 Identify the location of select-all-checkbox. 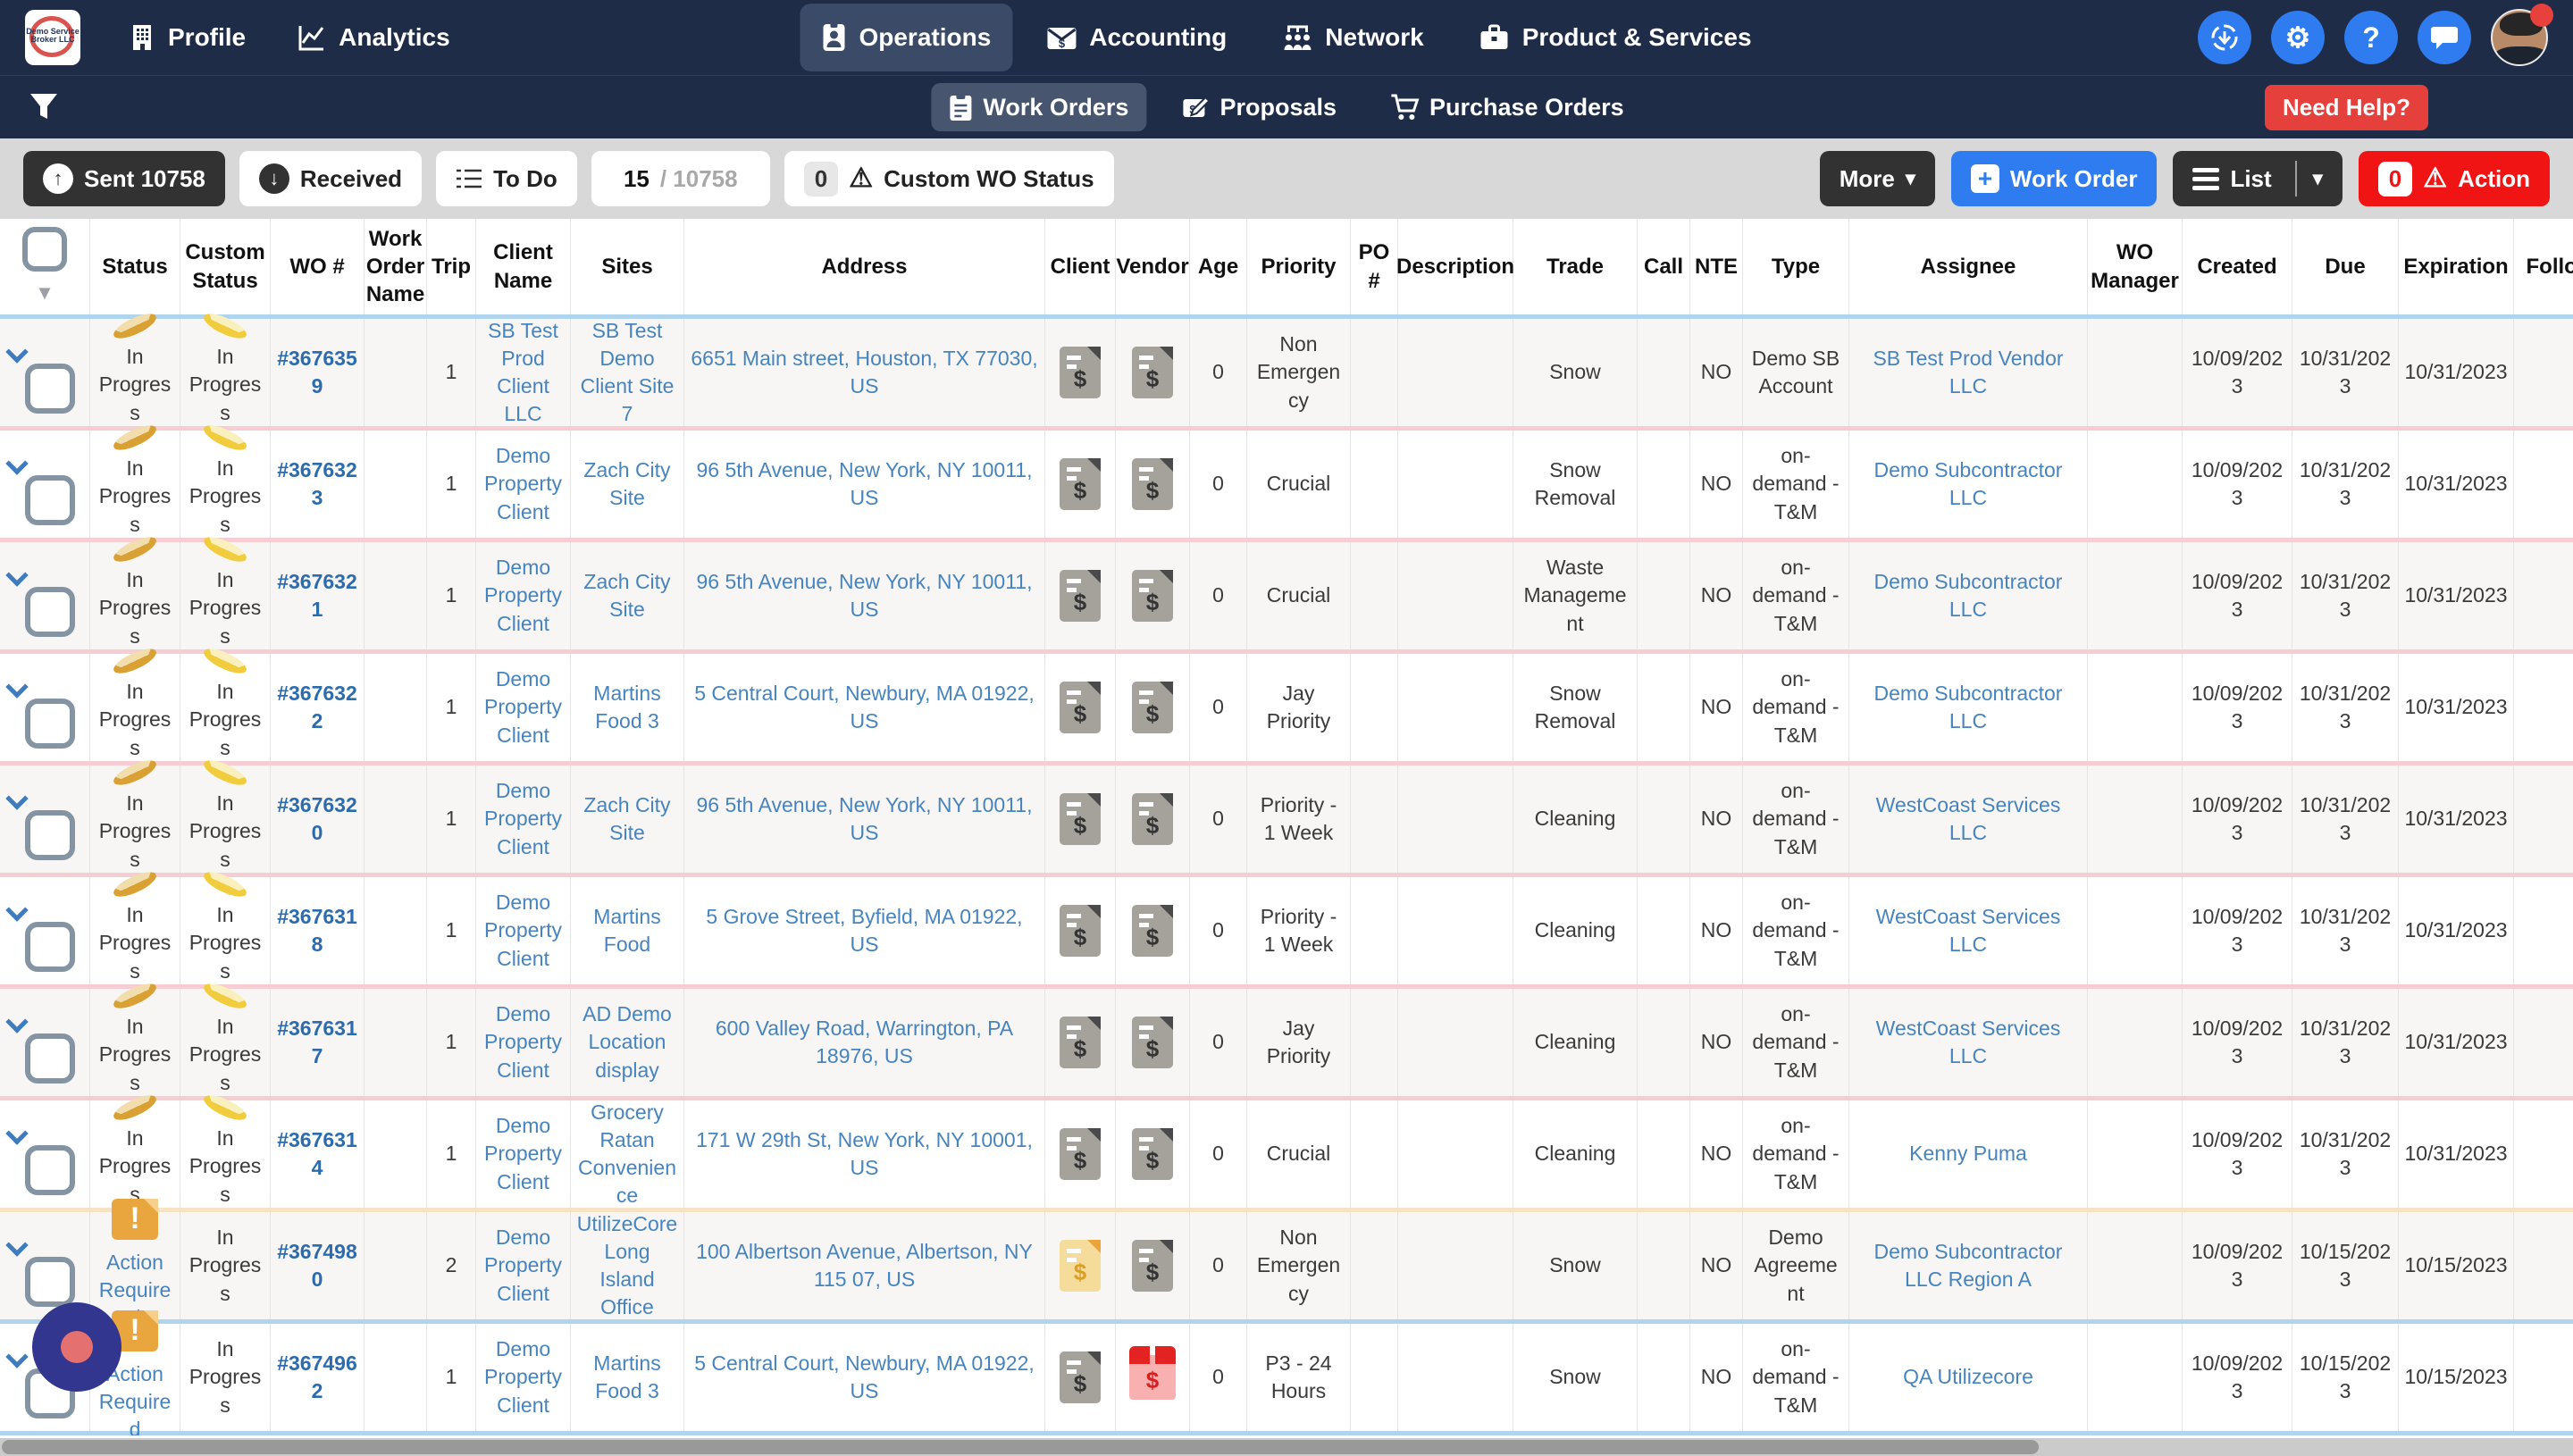
(44, 249).